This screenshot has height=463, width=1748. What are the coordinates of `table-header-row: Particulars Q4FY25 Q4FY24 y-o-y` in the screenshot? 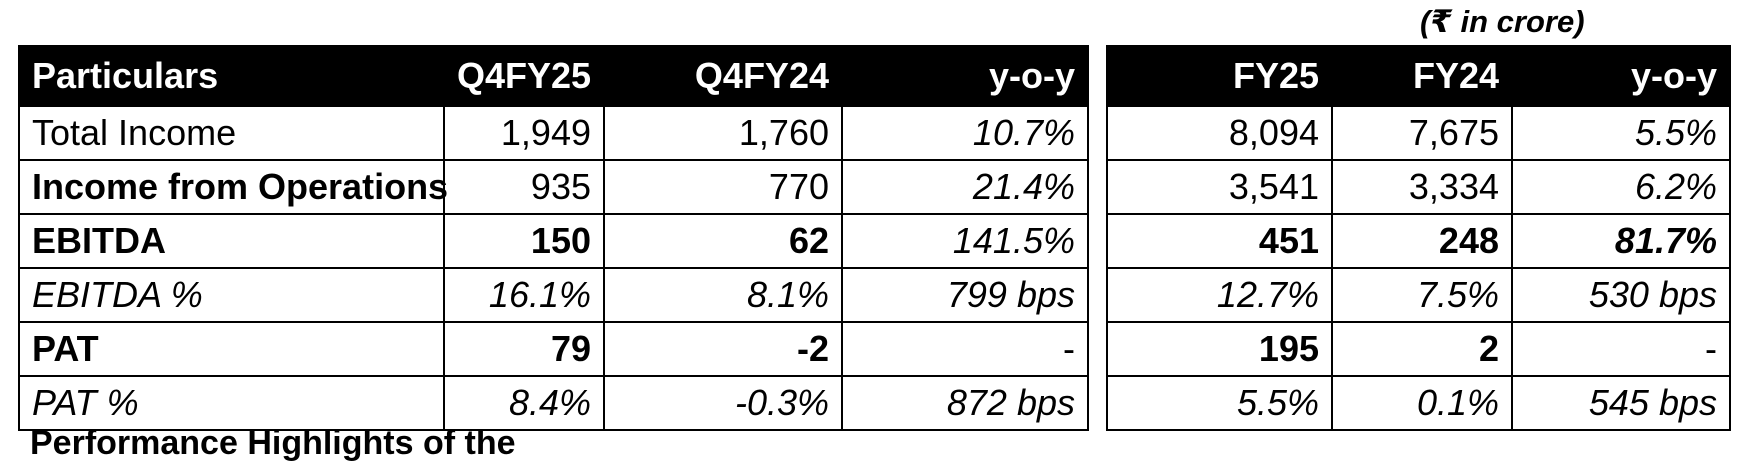 It's located at (553, 76).